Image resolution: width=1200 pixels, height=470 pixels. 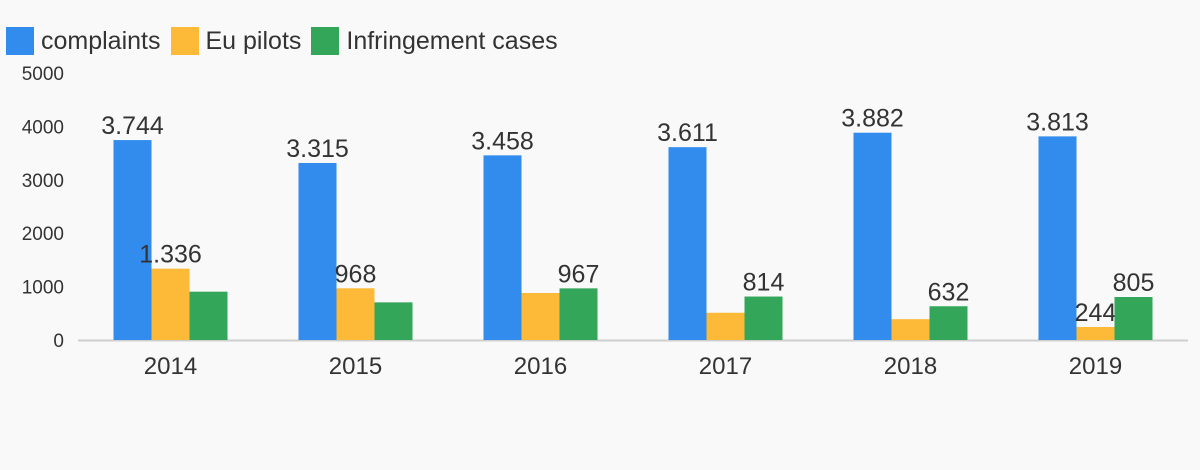 What do you see at coordinates (101, 41) in the screenshot?
I see `legend-label-complaints: complaints` at bounding box center [101, 41].